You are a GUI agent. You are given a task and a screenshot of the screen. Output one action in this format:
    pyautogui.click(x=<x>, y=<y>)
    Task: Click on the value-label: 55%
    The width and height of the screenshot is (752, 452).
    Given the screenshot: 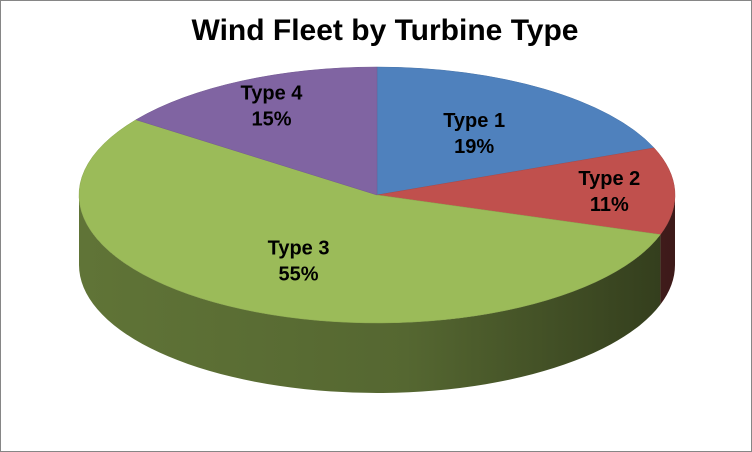 What is the action you would take?
    pyautogui.click(x=299, y=274)
    